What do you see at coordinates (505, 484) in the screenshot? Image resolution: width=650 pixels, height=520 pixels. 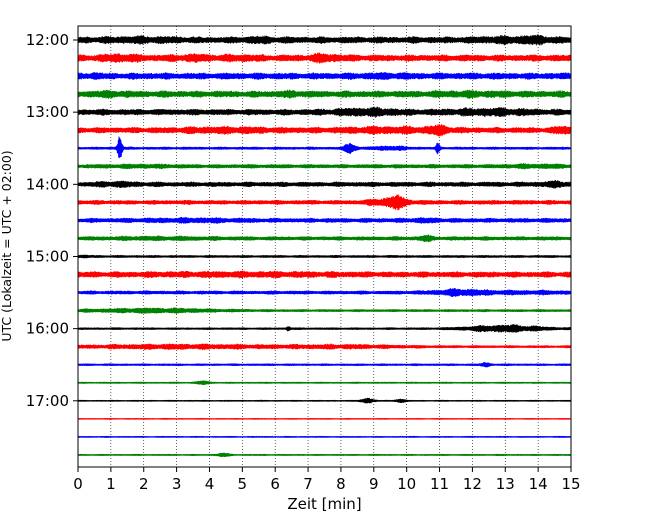 I see `x-tick-label: 13` at bounding box center [505, 484].